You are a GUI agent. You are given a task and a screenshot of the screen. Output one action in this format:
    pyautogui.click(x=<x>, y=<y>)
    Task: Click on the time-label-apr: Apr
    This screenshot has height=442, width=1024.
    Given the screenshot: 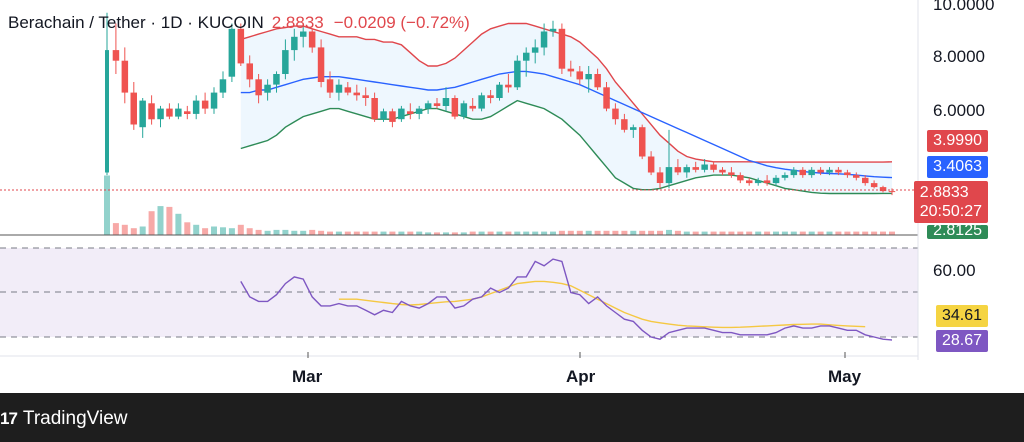 What is the action you would take?
    pyautogui.click(x=581, y=376)
    